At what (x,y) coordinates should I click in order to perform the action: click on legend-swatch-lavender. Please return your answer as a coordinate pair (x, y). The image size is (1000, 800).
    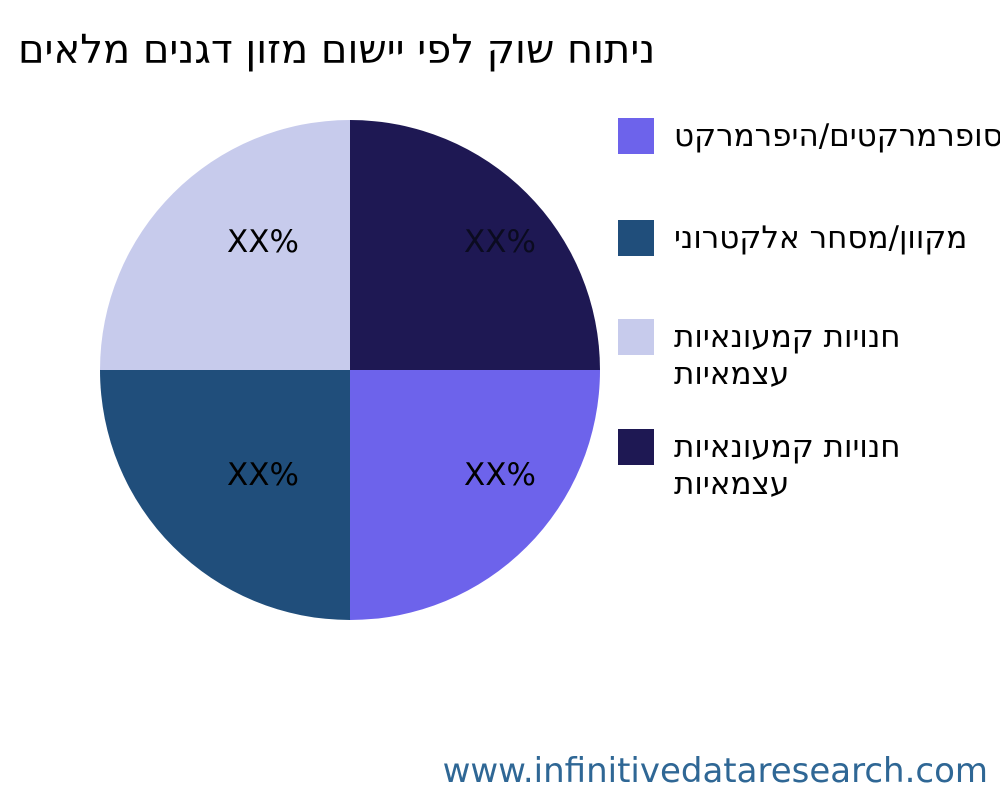
    Looking at the image, I should click on (636, 337).